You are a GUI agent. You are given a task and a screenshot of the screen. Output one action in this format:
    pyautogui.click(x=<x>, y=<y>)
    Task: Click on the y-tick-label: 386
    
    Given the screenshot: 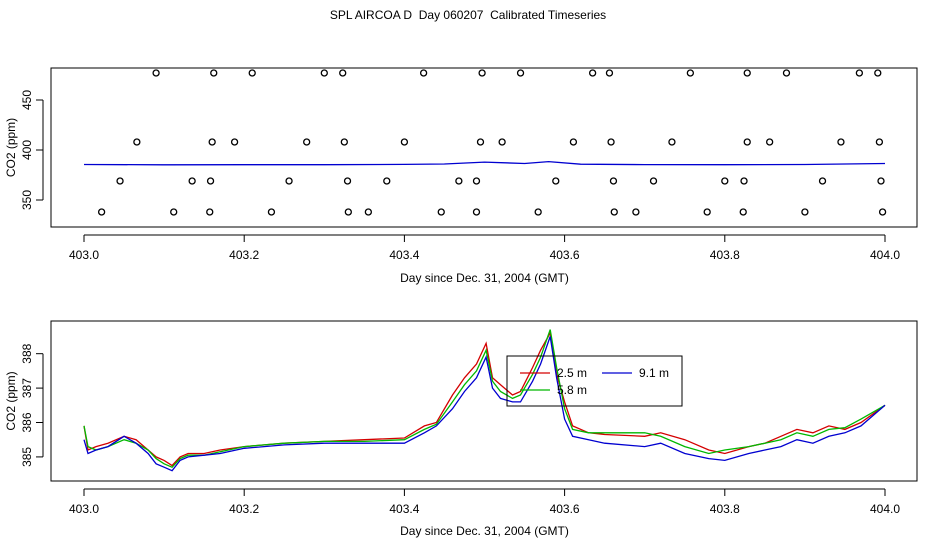 What is the action you would take?
    pyautogui.click(x=27, y=422)
    